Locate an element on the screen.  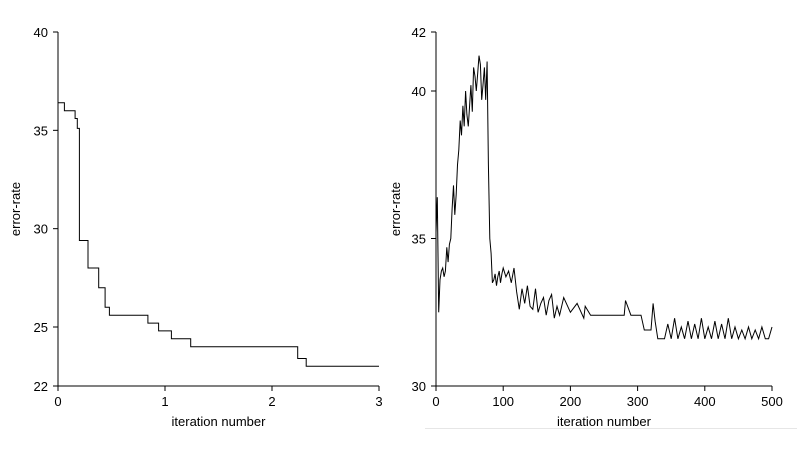
y-tick-label: 42 is located at coordinates (419, 32).